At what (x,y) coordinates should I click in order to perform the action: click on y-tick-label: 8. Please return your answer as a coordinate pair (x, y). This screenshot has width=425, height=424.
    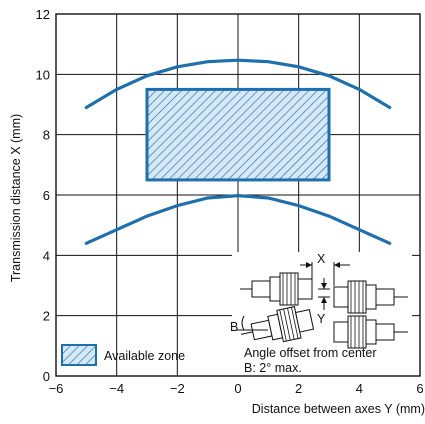
    Looking at the image, I should click on (46, 135).